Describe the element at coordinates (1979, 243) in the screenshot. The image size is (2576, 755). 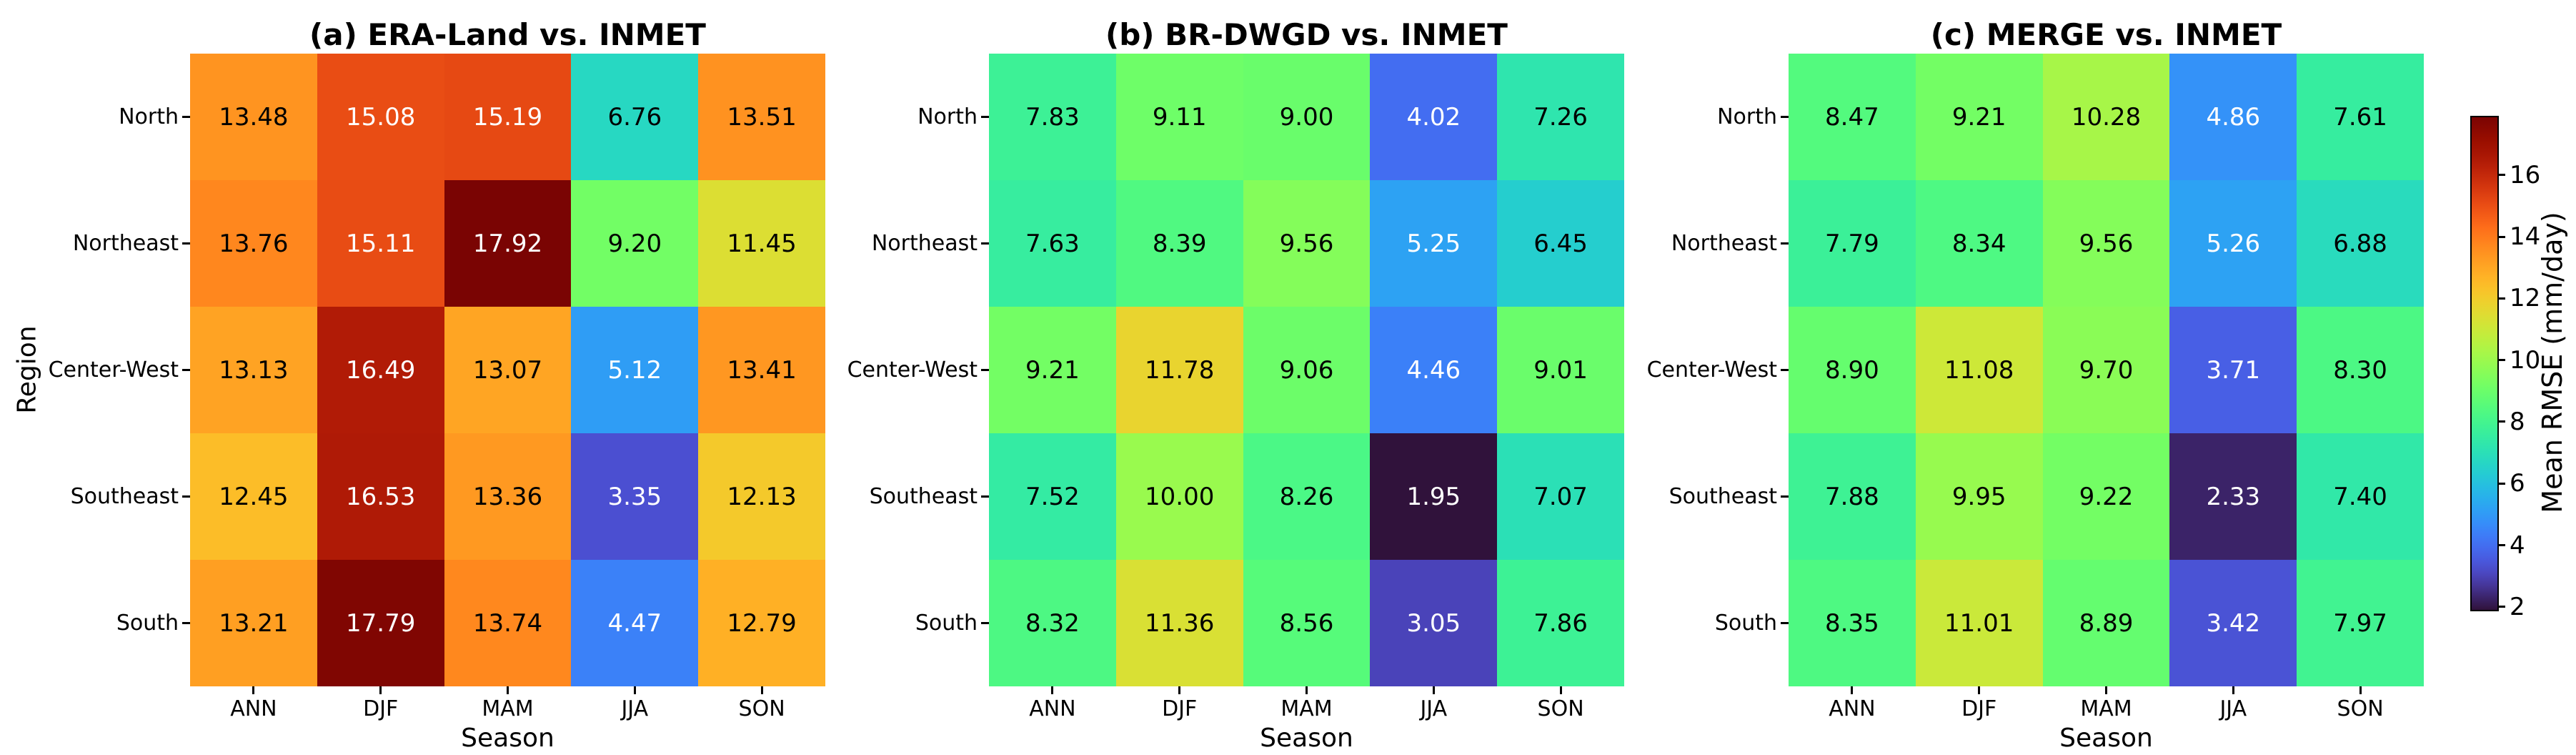
I see `heatmap-cell: 8.34` at that location.